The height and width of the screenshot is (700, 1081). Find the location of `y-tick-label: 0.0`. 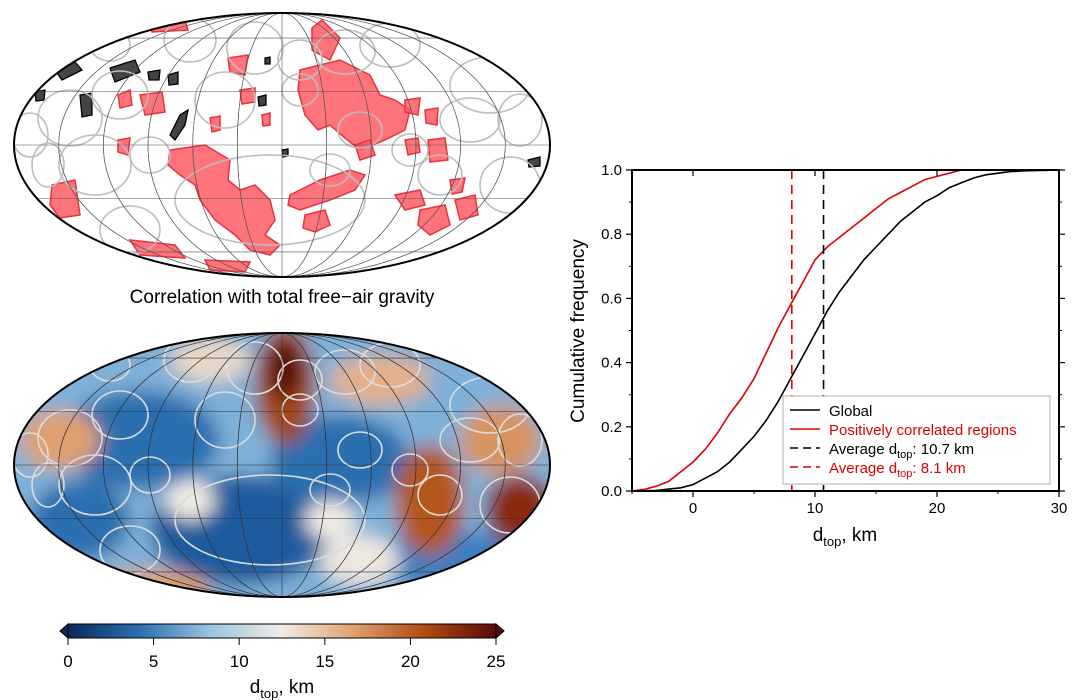

y-tick-label: 0.0 is located at coordinates (611, 491).